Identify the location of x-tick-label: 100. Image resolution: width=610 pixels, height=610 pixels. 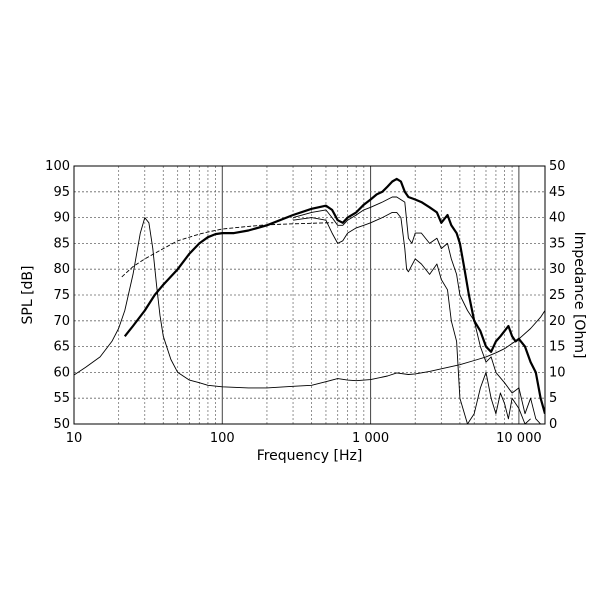
(222, 438).